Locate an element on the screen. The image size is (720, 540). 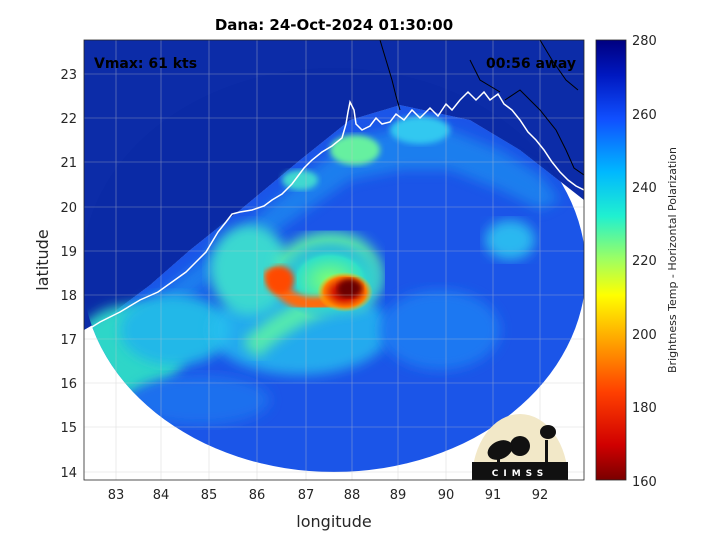
y-tick-label: 21 is located at coordinates (68, 163).